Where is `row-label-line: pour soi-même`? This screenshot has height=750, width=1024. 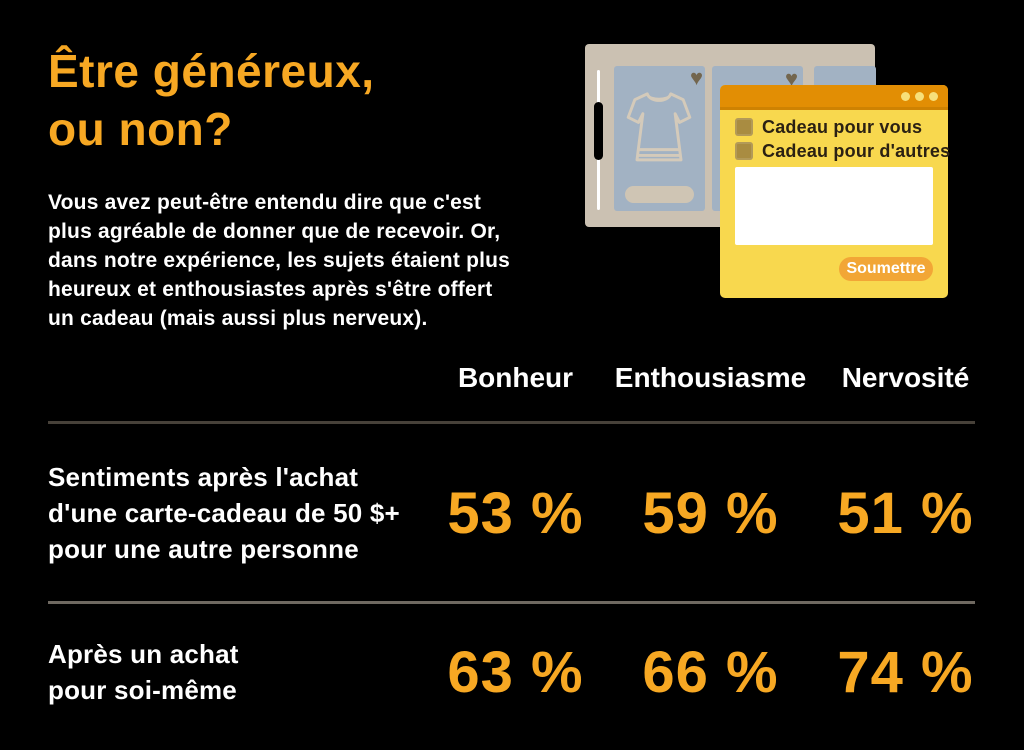
row-label-line: pour soi-même is located at coordinates (142, 690).